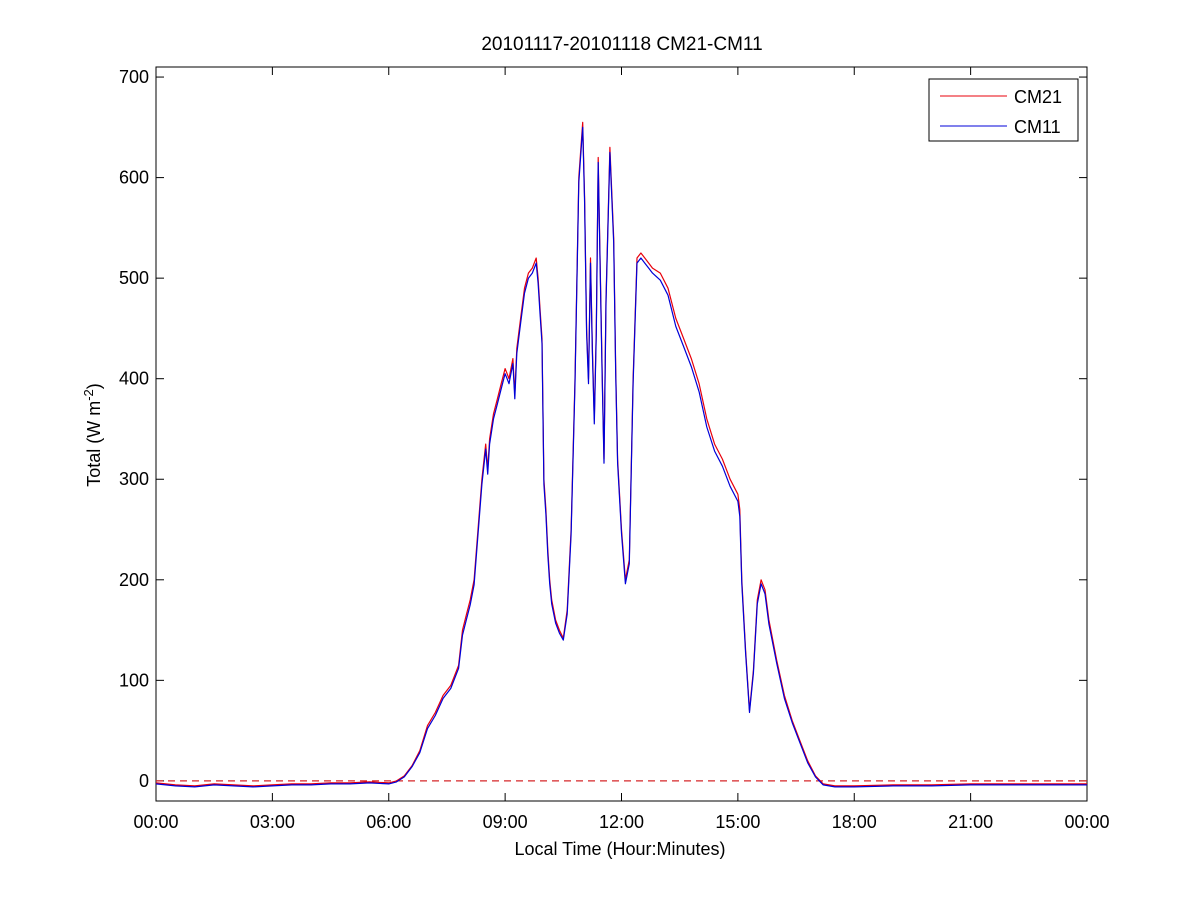 The width and height of the screenshot is (1201, 901). What do you see at coordinates (272, 822) in the screenshot?
I see `x-tick-label: 03:00` at bounding box center [272, 822].